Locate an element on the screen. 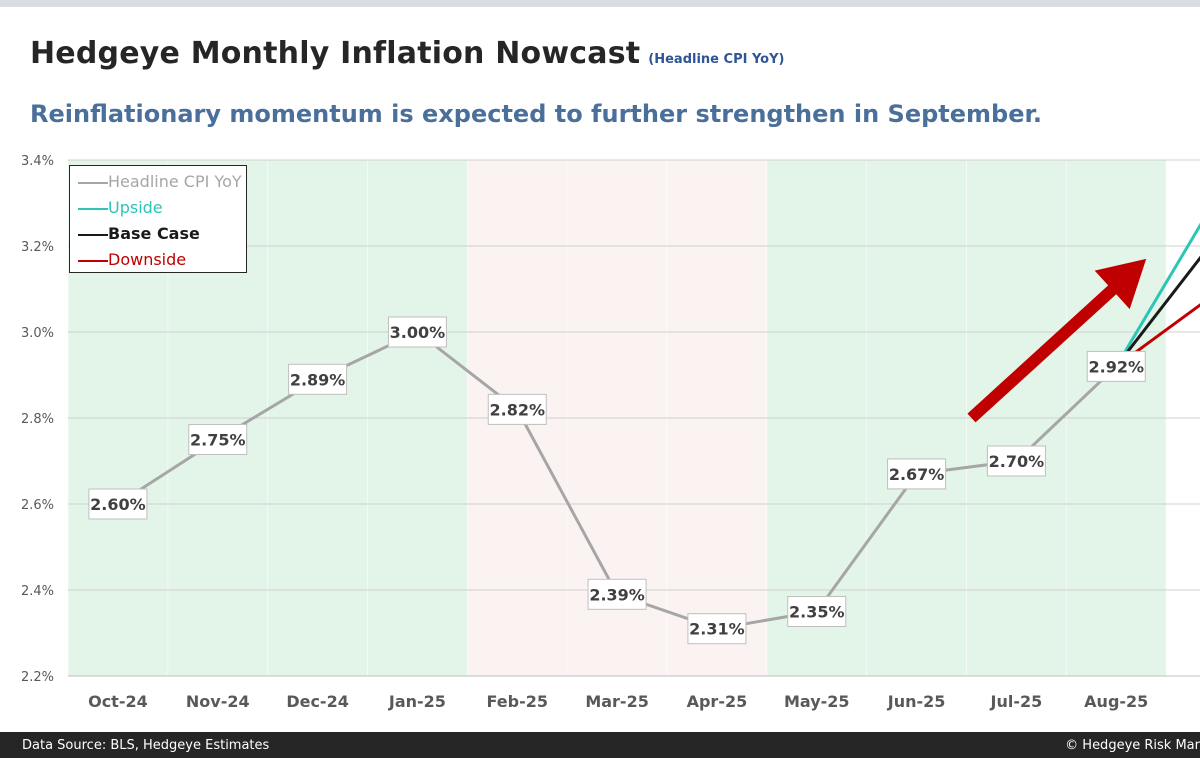 The width and height of the screenshot is (1200, 758). trend-arrow is located at coordinates (1057, 340).